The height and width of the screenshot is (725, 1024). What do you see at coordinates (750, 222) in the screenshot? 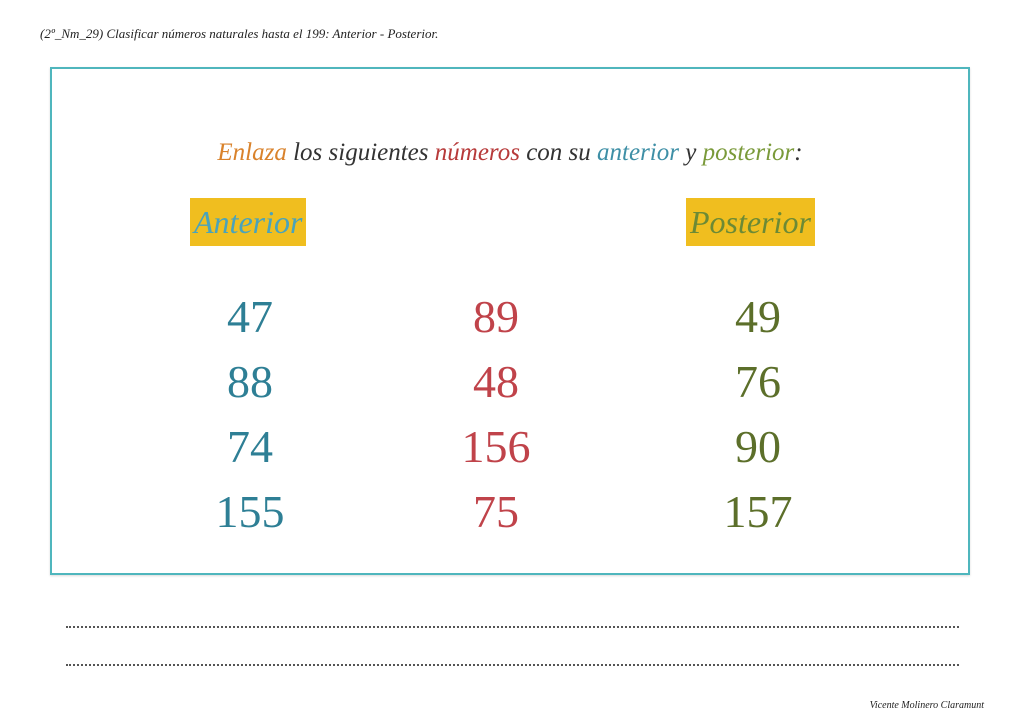
I see `label-posterior: Posterior` at bounding box center [750, 222].